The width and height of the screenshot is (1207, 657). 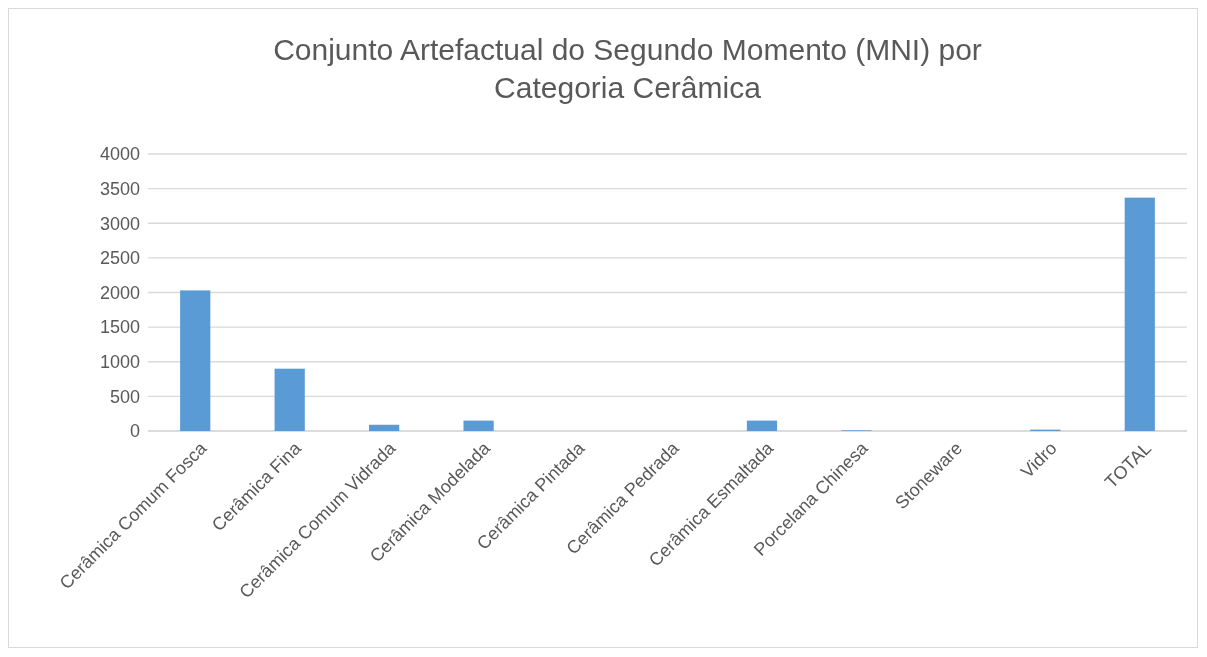 What do you see at coordinates (119, 327) in the screenshot?
I see `y-tick-label: 1500` at bounding box center [119, 327].